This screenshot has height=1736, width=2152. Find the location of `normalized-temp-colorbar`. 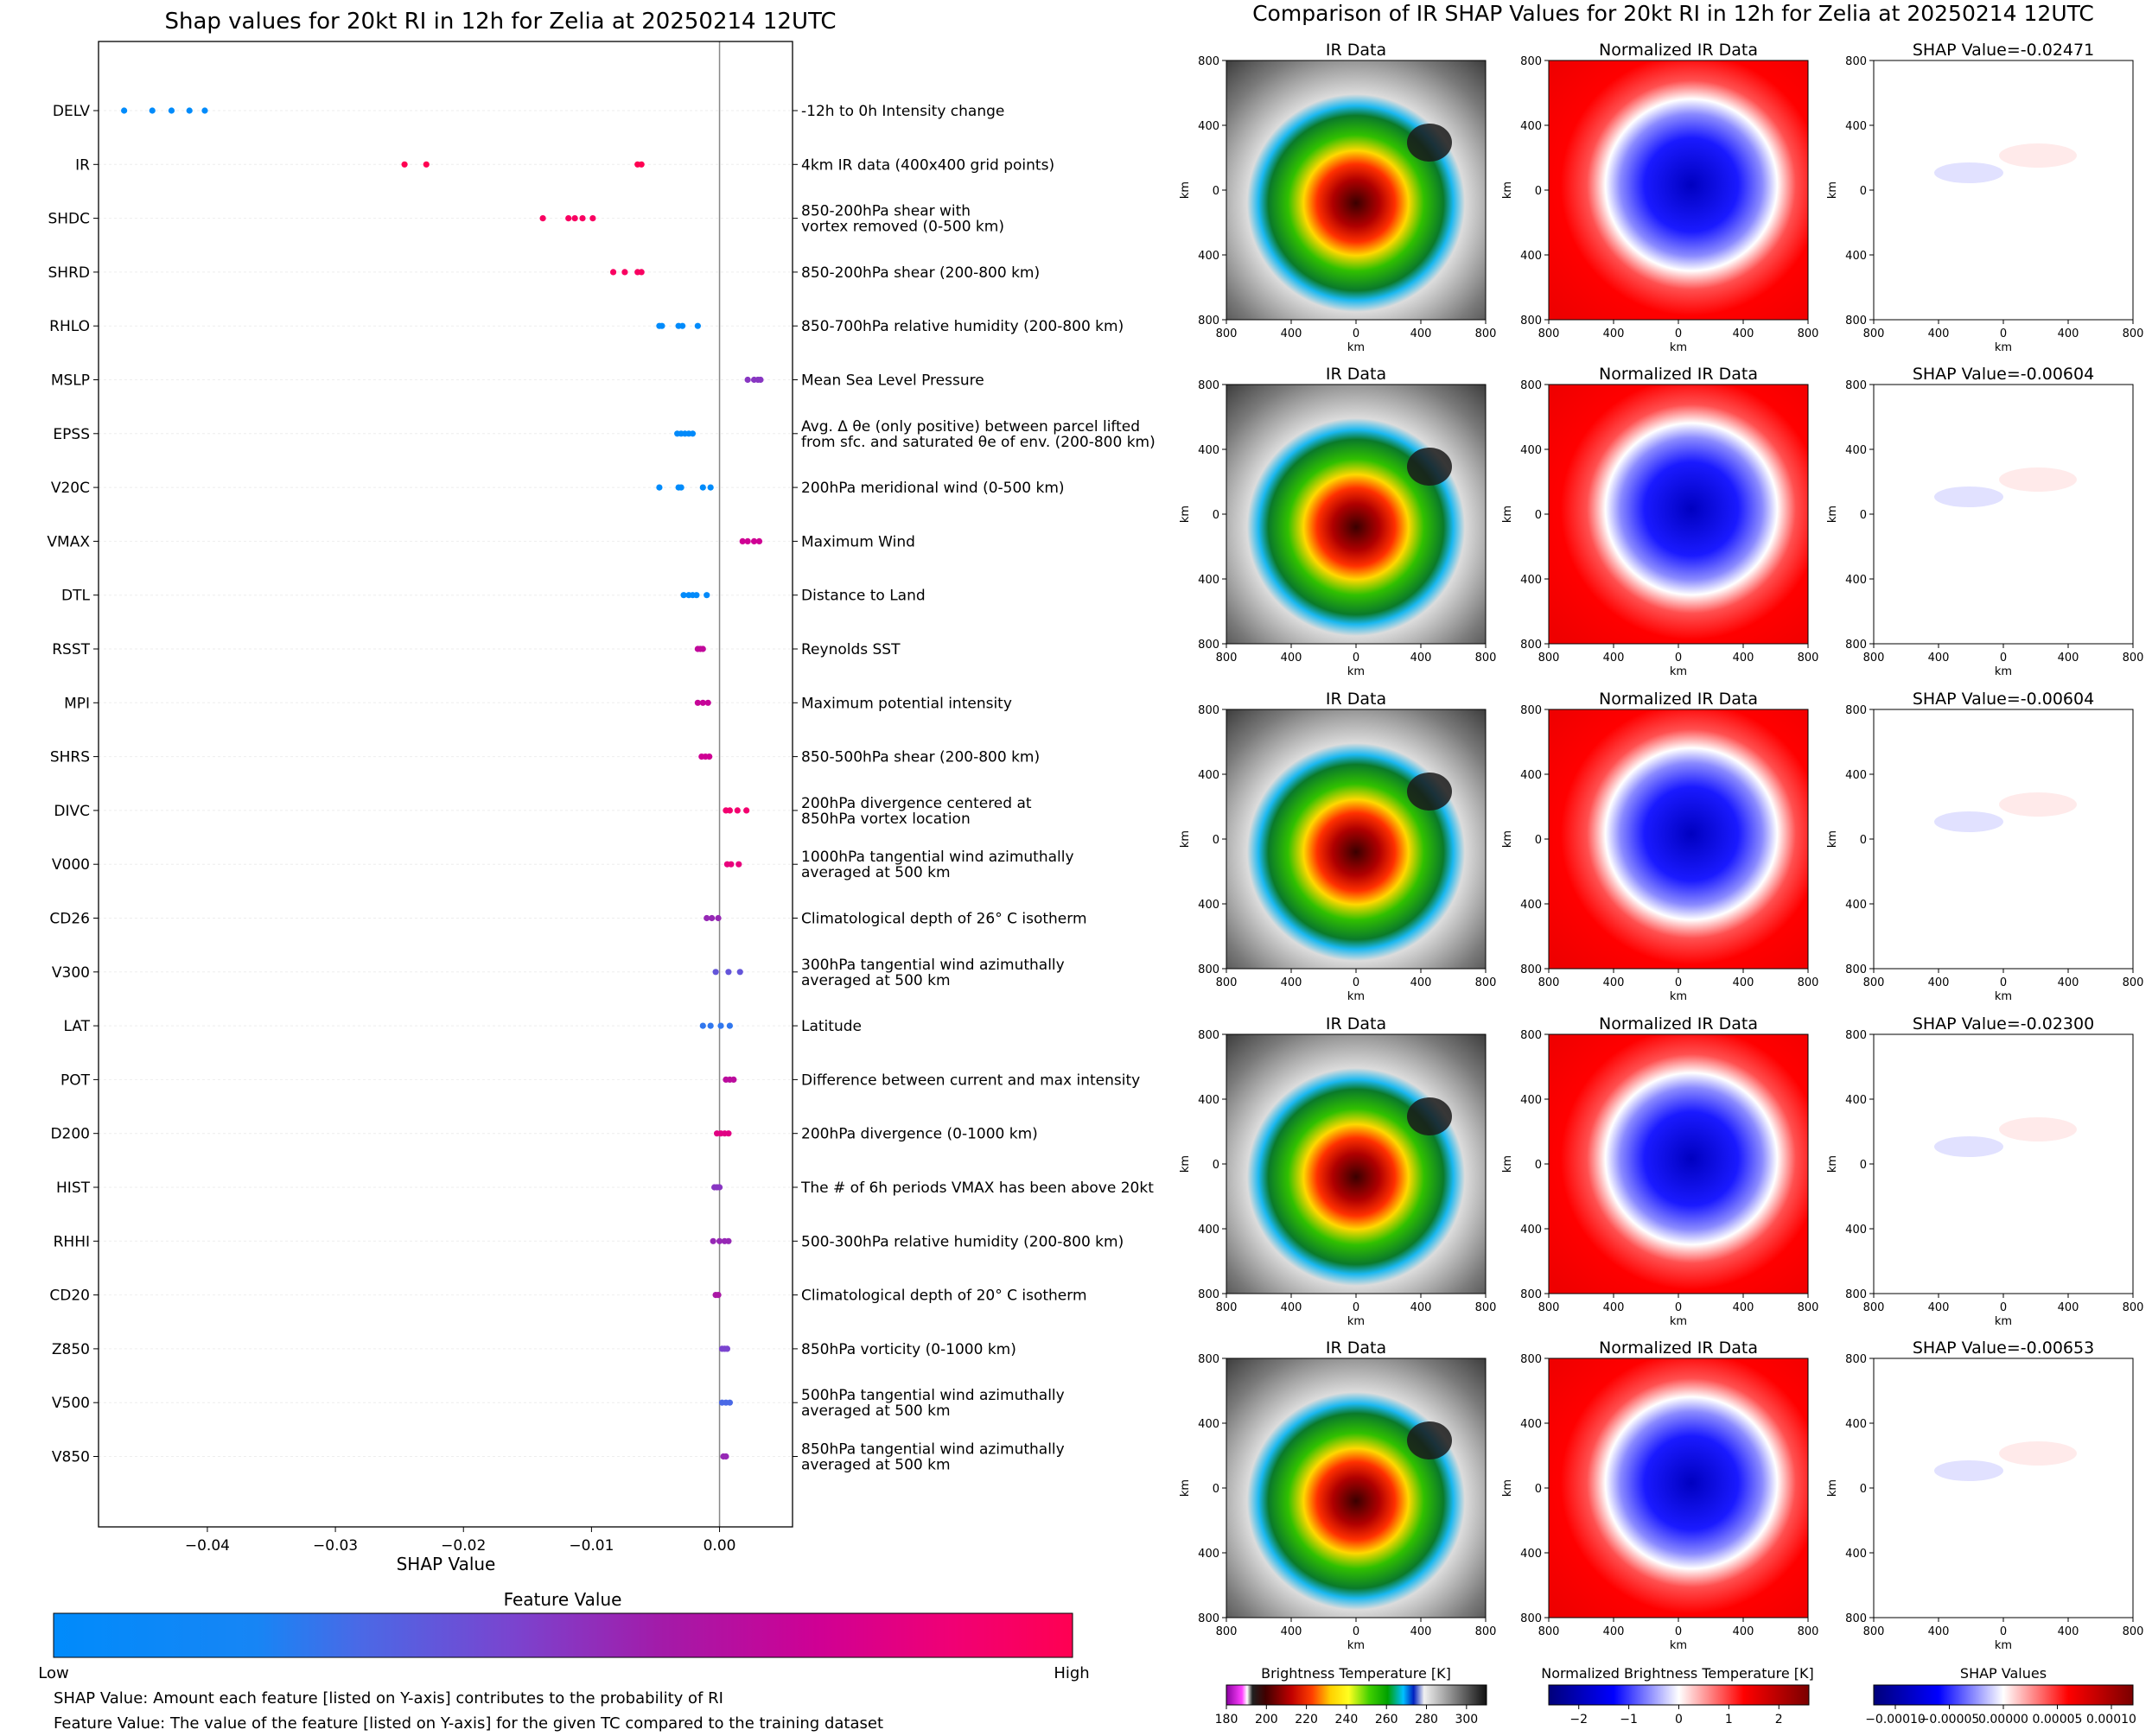

normalized-temp-colorbar is located at coordinates (1679, 1695).